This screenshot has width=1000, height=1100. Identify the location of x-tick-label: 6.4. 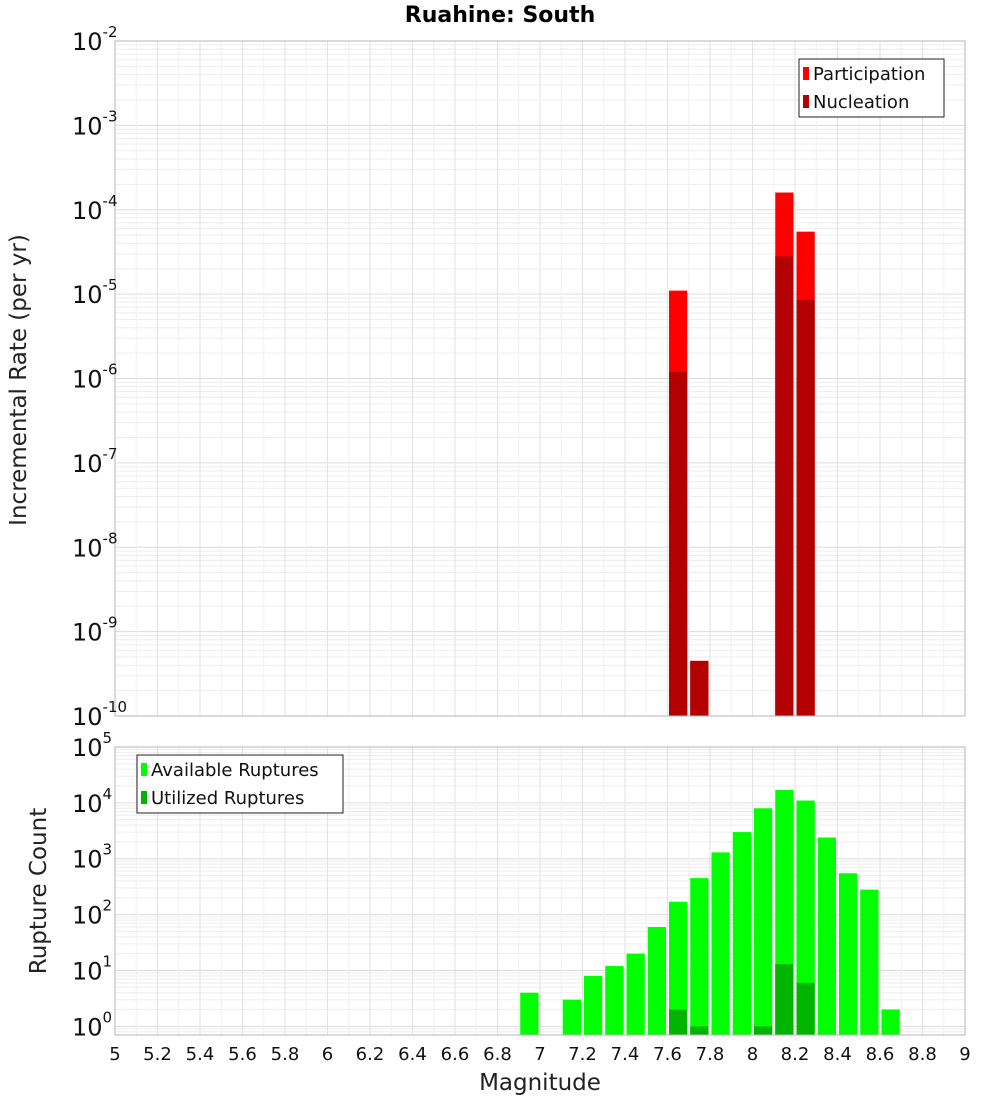
(412, 1054).